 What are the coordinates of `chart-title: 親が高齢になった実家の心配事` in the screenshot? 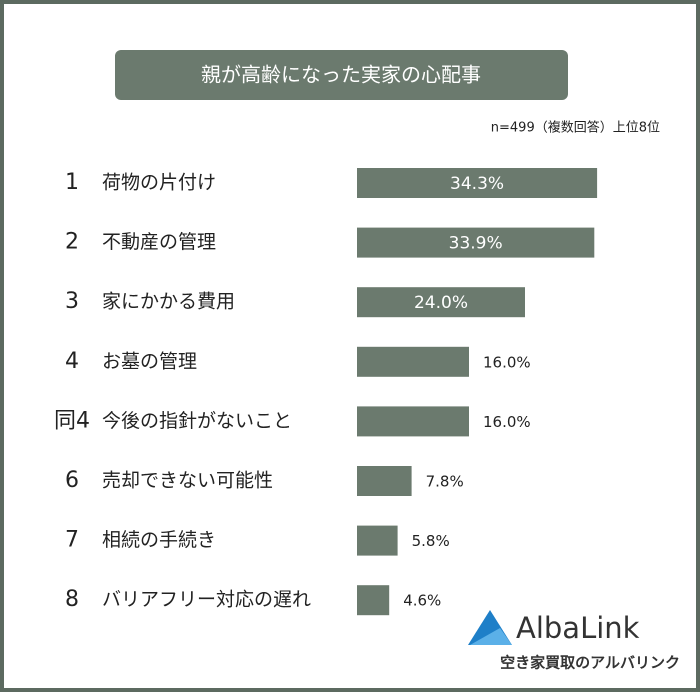 It's located at (341, 75).